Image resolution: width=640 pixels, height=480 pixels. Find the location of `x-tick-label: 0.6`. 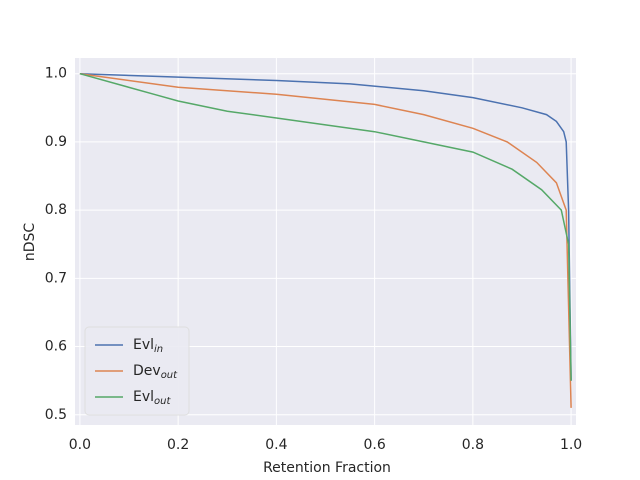

x-tick-label: 0.6 is located at coordinates (374, 445).